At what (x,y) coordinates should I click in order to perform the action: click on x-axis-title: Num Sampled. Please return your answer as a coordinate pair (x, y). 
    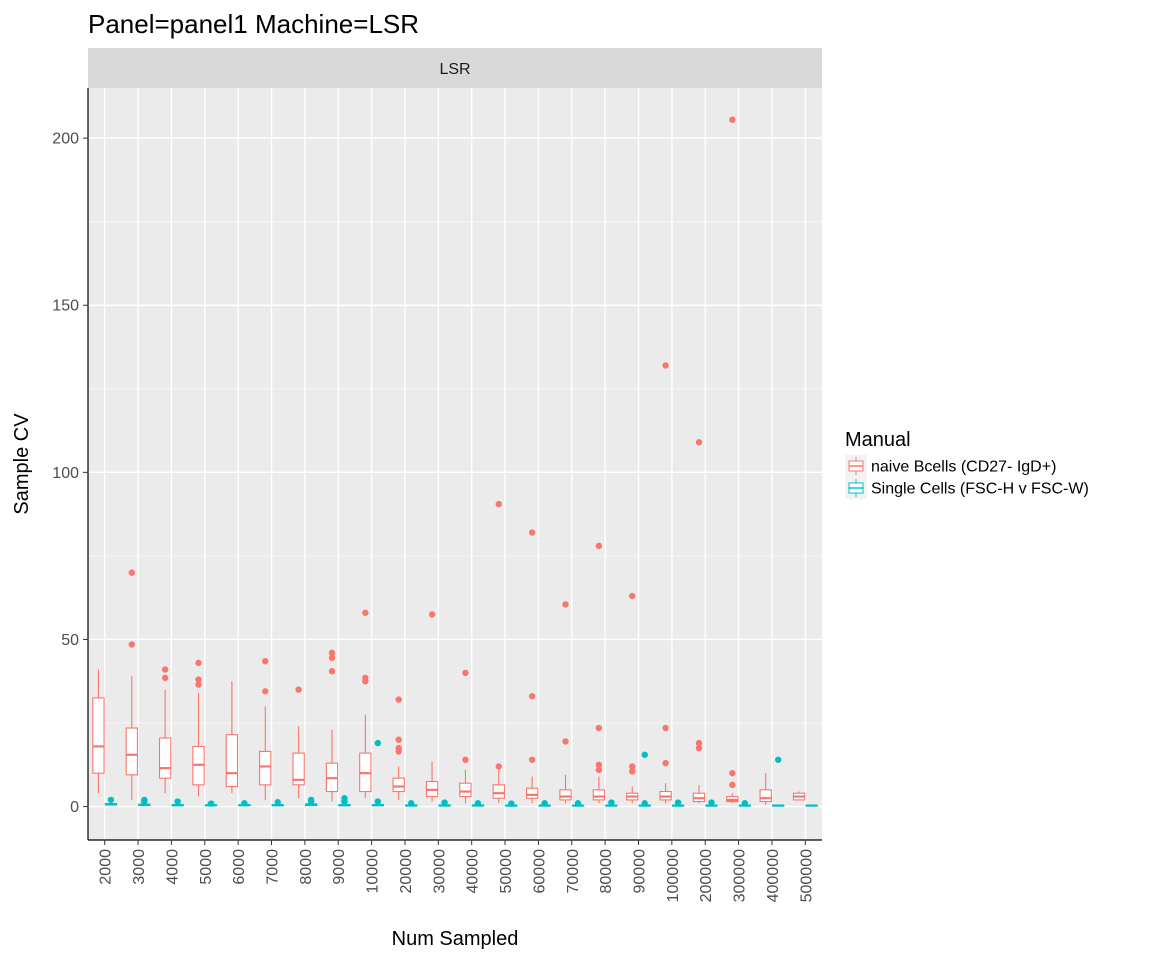
    Looking at the image, I should click on (455, 939).